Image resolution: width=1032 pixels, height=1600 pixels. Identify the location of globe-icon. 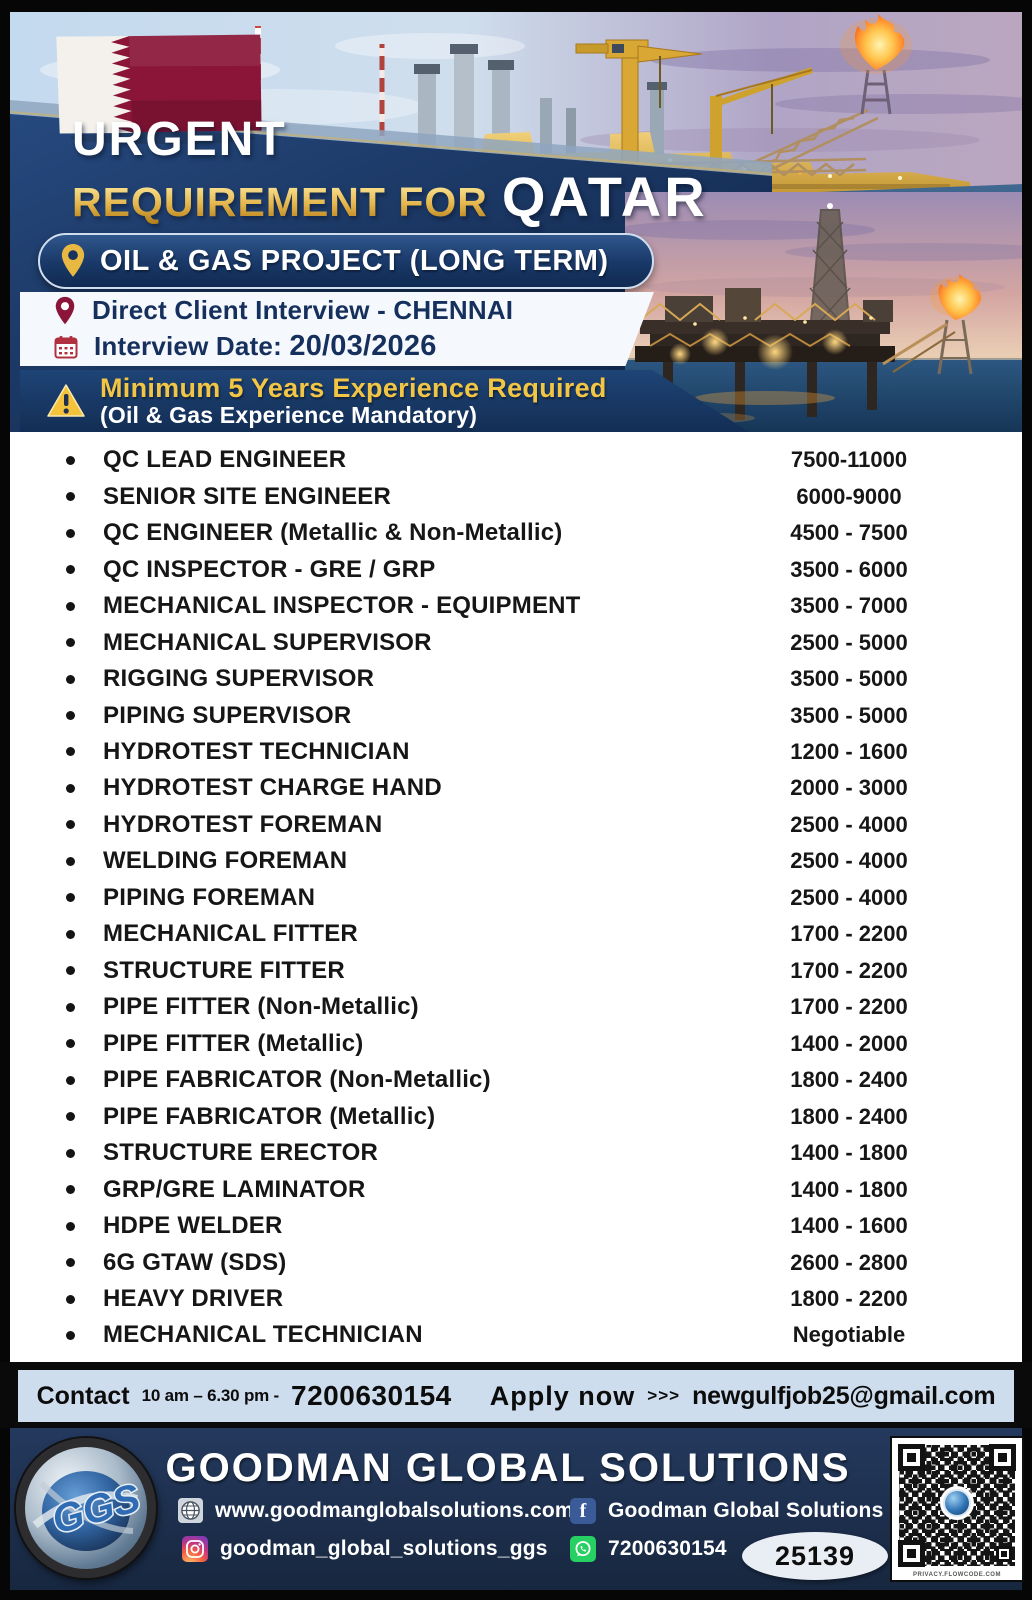
(190, 1510).